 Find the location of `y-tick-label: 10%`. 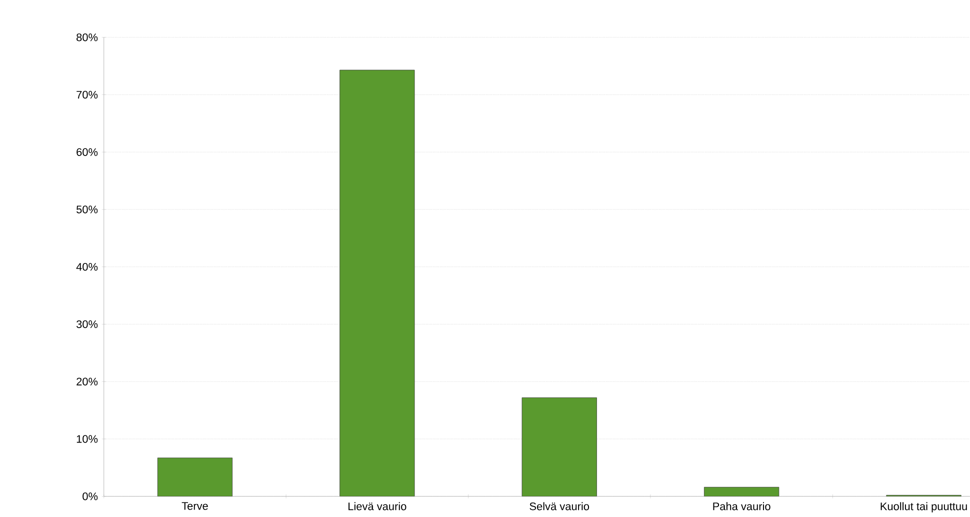

y-tick-label: 10% is located at coordinates (87, 439).